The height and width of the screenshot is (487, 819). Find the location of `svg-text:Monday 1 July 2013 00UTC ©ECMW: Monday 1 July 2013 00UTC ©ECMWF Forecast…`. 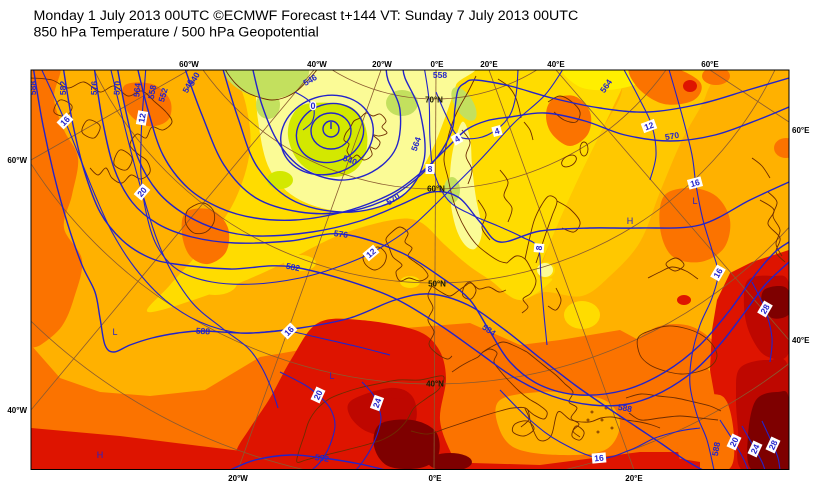

svg-text:Monday 1 July 2013 00UTC ©ECMW: Monday 1 July 2013 00UTC ©ECMWF Forecast… is located at coordinates (306, 16).